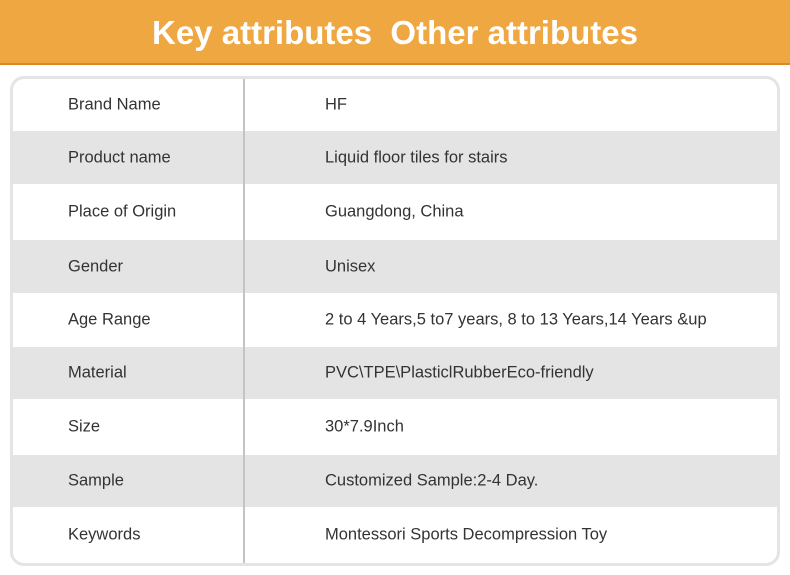 Image resolution: width=790 pixels, height=575 pixels. I want to click on attribute-value: Unisex, so click(350, 266).